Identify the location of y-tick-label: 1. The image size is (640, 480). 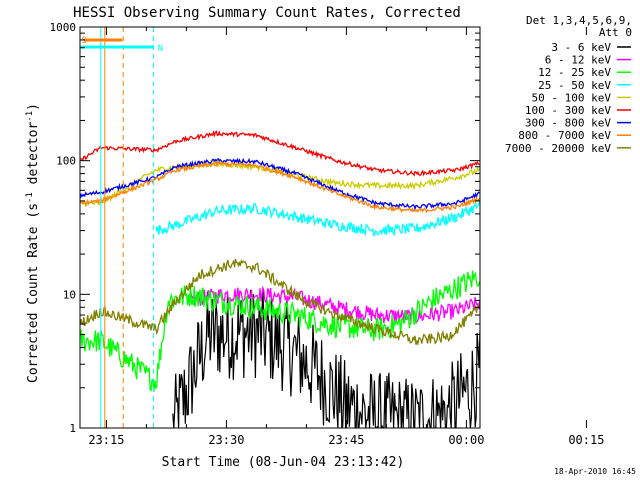
(72, 428).